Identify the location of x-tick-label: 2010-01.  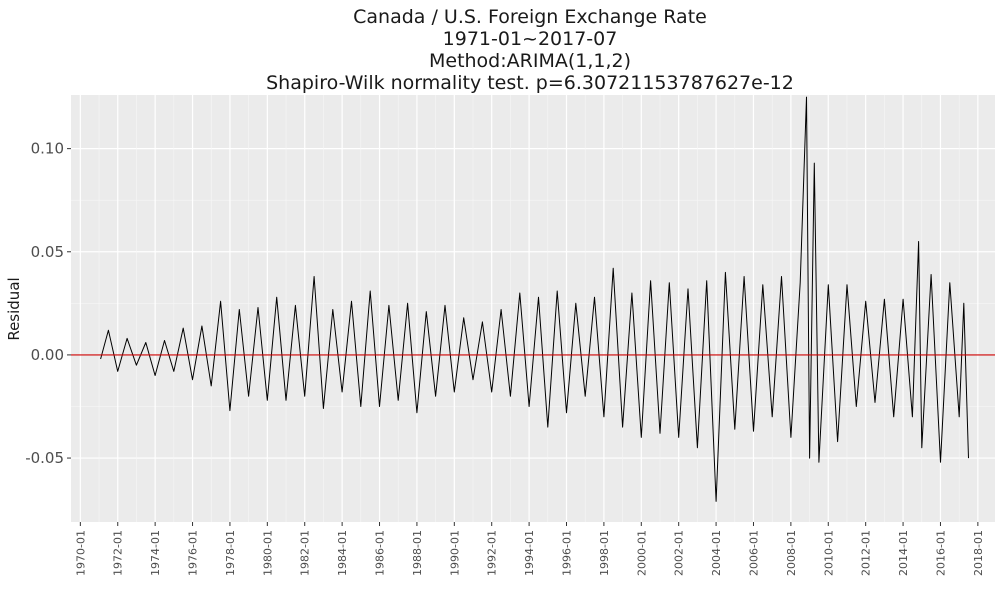
(828, 553).